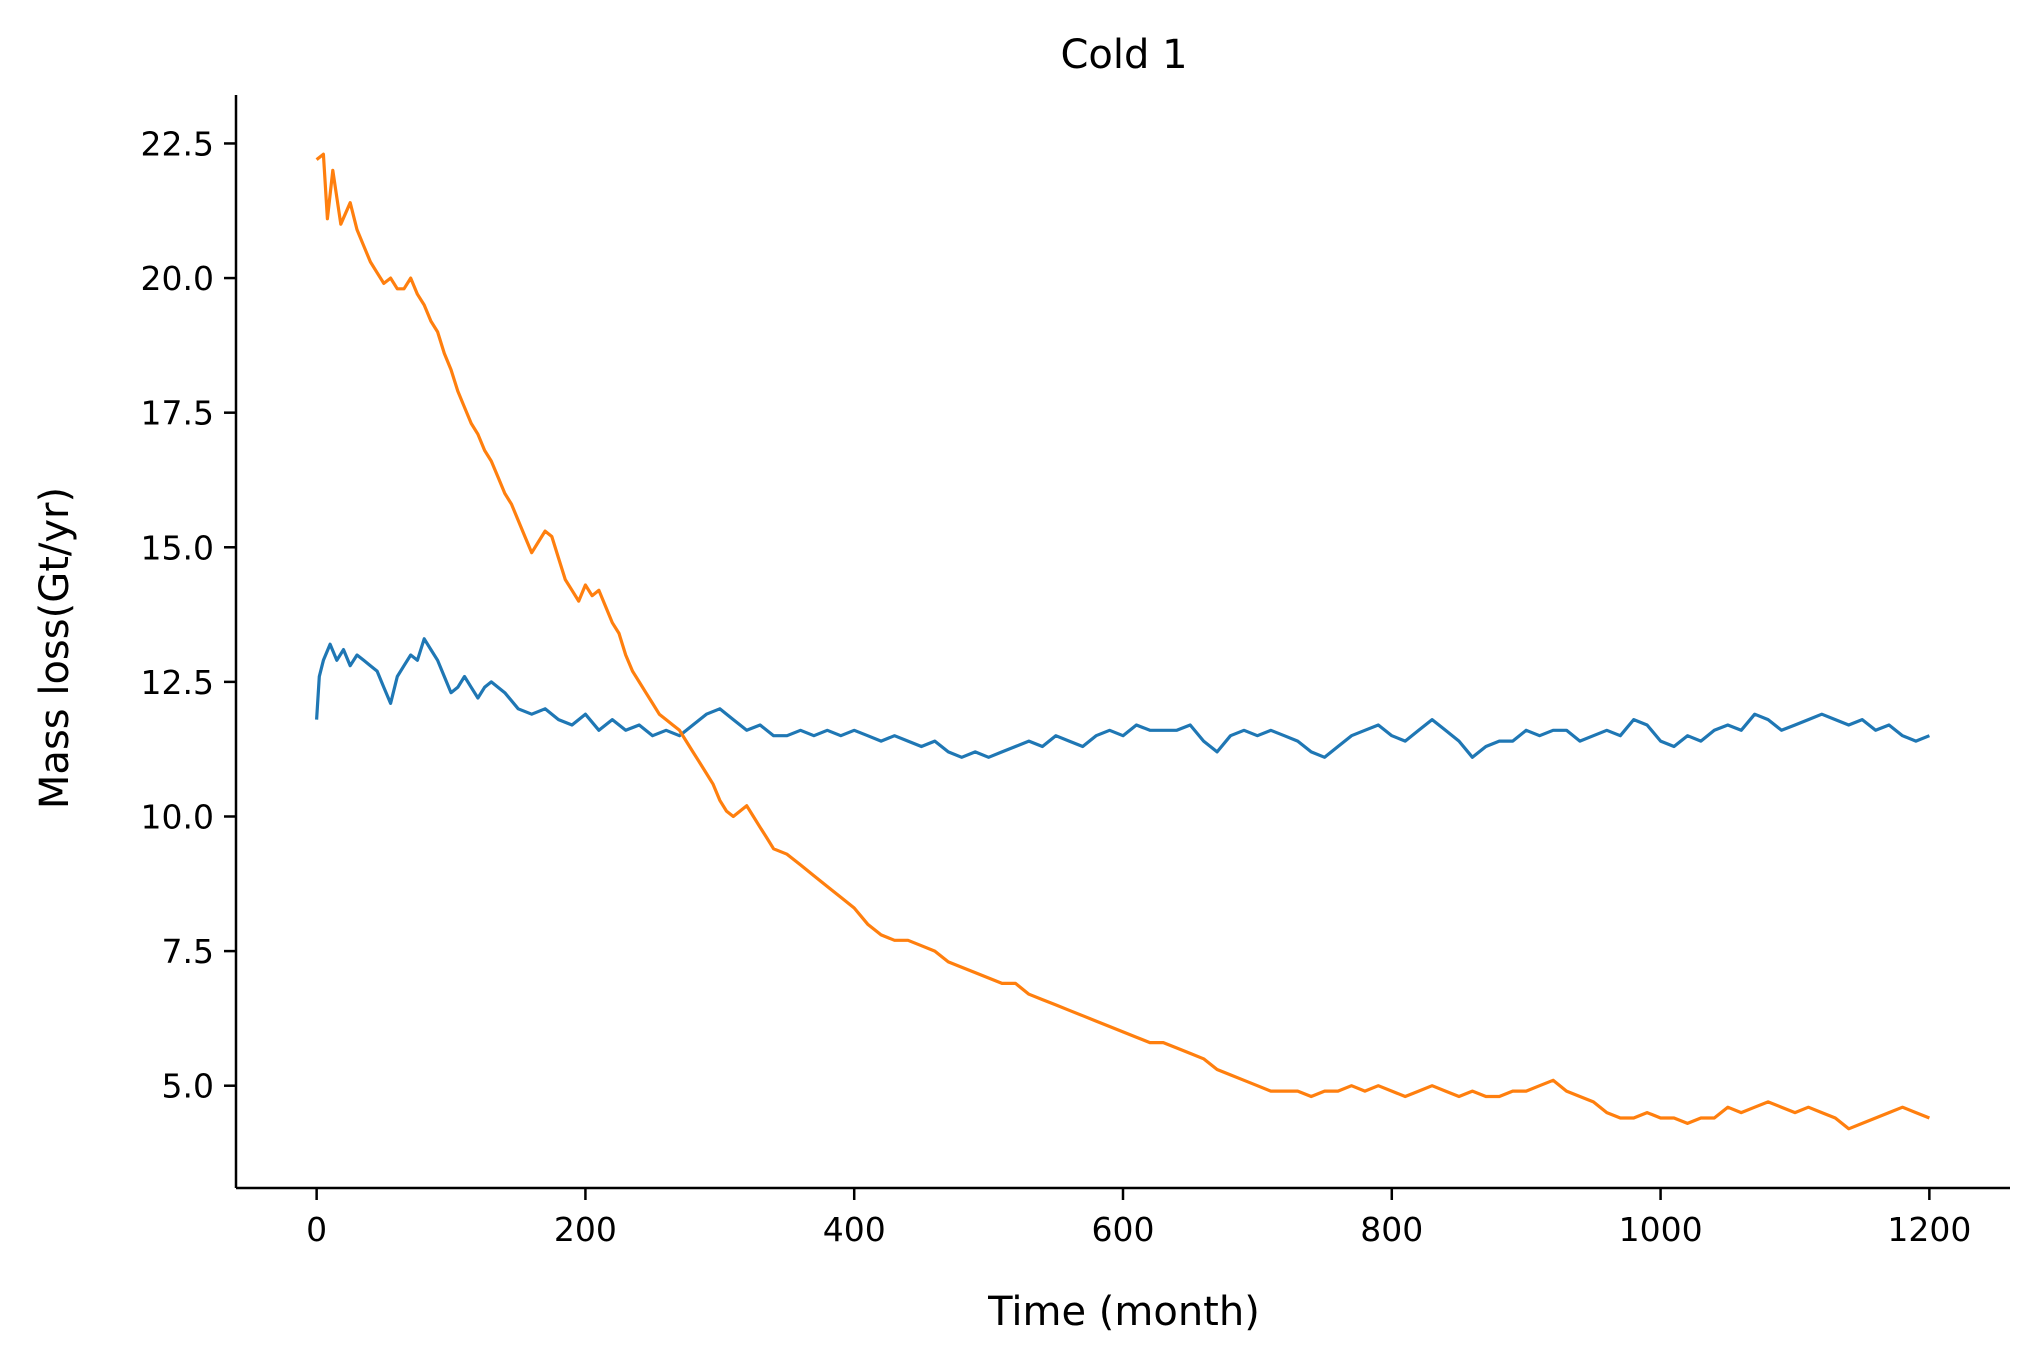  Describe the element at coordinates (585, 1229) in the screenshot. I see `x-tick-label: 200` at that location.